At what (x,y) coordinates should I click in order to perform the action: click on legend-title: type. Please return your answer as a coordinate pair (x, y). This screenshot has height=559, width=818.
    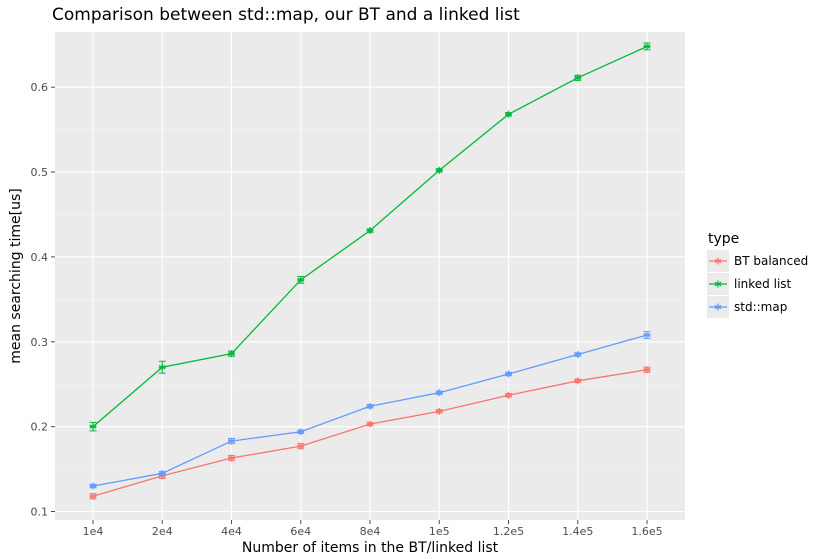
    Looking at the image, I should click on (723, 239).